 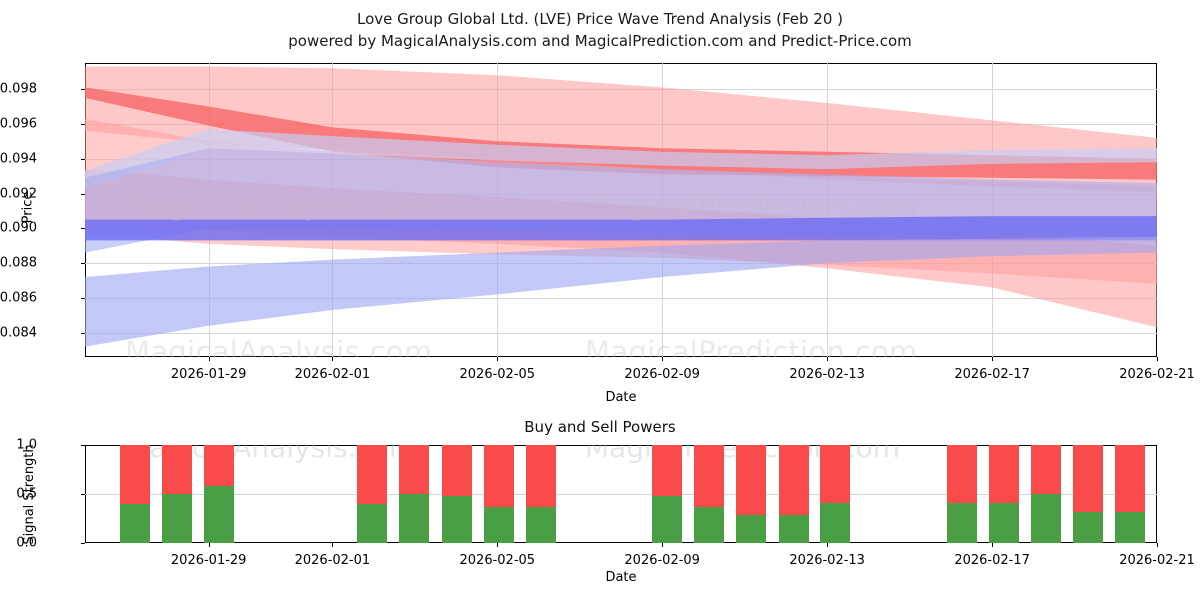 I want to click on y-tick-label: 0.094, so click(x=18, y=159).